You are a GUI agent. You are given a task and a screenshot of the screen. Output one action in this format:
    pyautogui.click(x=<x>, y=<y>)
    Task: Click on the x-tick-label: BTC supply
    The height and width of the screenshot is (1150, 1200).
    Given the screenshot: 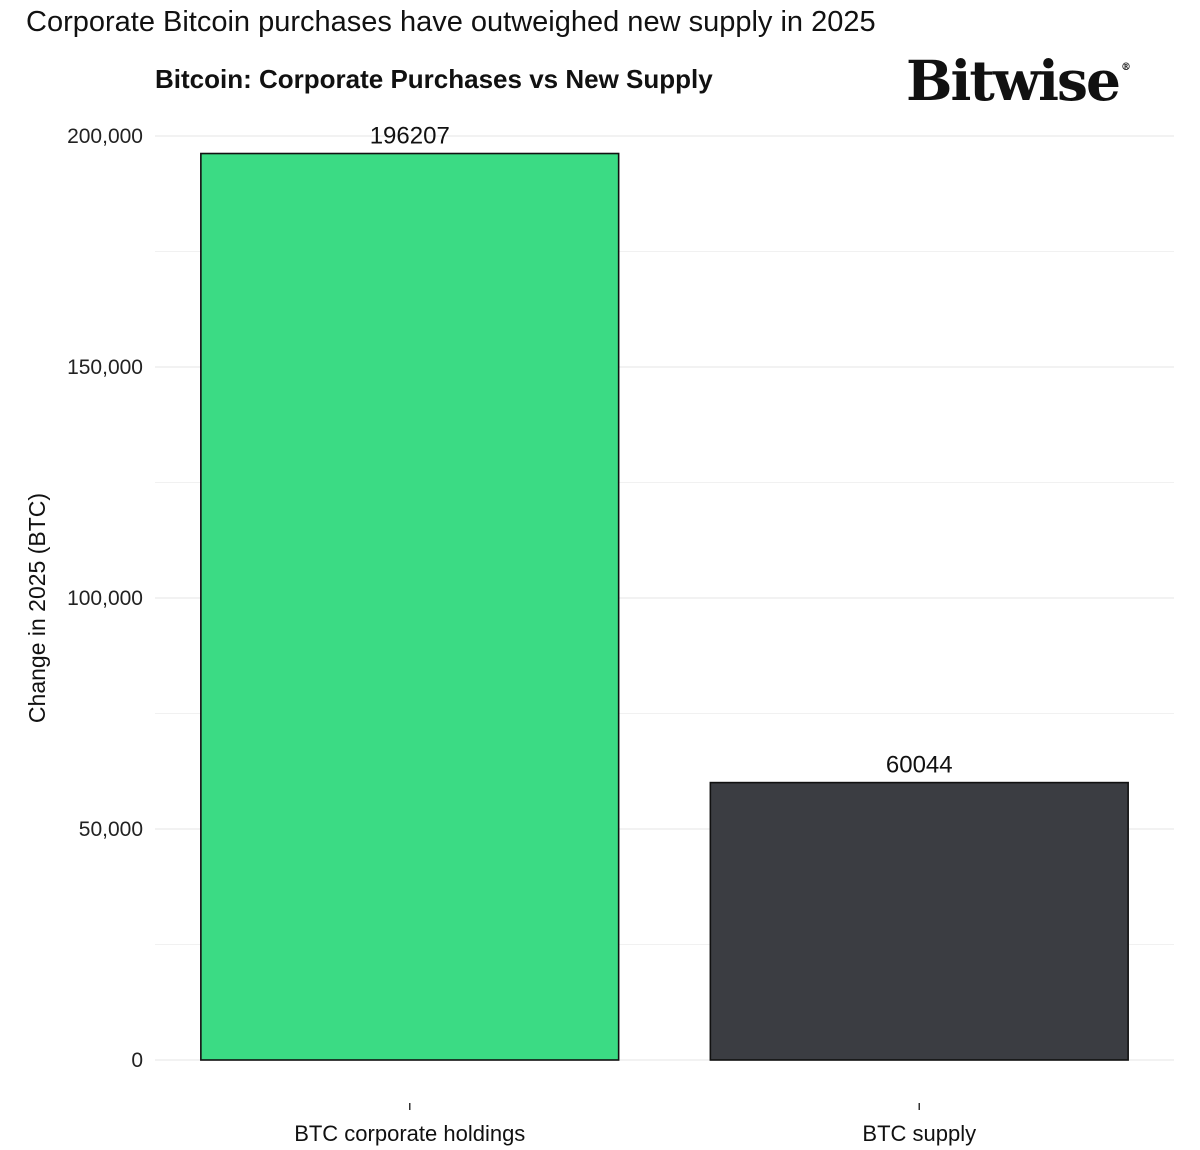 What is the action you would take?
    pyautogui.click(x=919, y=1133)
    